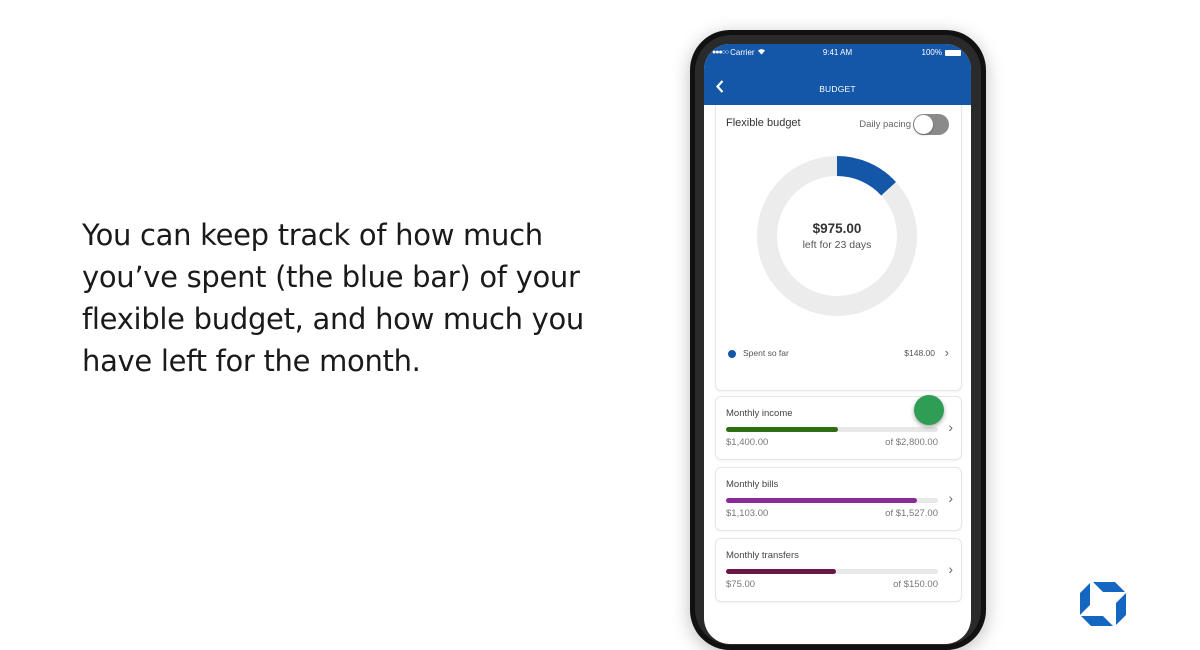  I want to click on amount-left: $975.00, so click(837, 228).